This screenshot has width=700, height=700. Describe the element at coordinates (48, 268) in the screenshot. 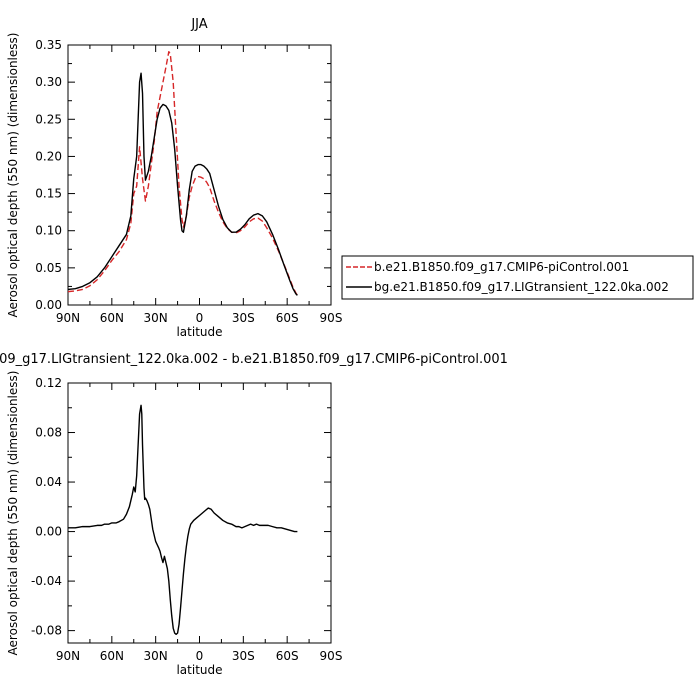

I see `y-tick-label: 0.05` at that location.